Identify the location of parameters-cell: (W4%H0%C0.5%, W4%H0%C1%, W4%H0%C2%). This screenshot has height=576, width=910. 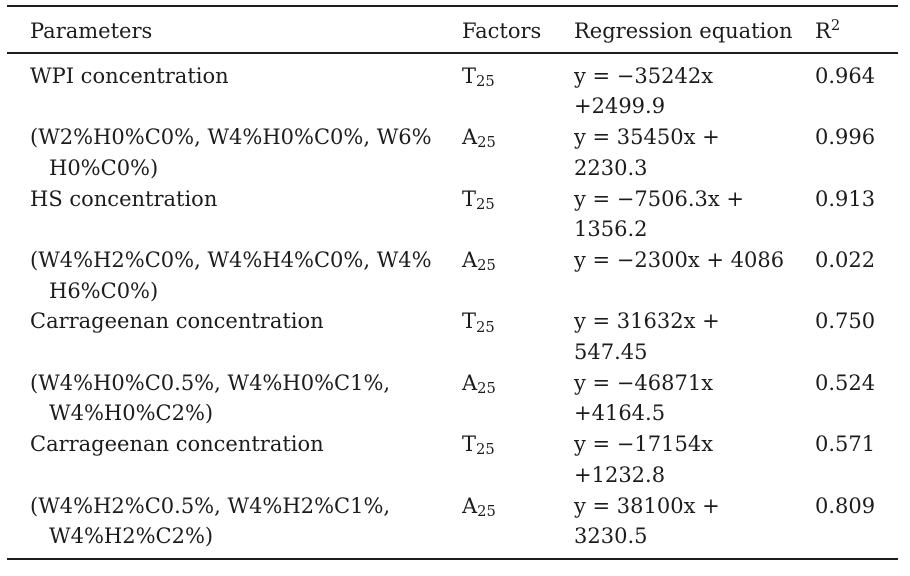
(210, 398).